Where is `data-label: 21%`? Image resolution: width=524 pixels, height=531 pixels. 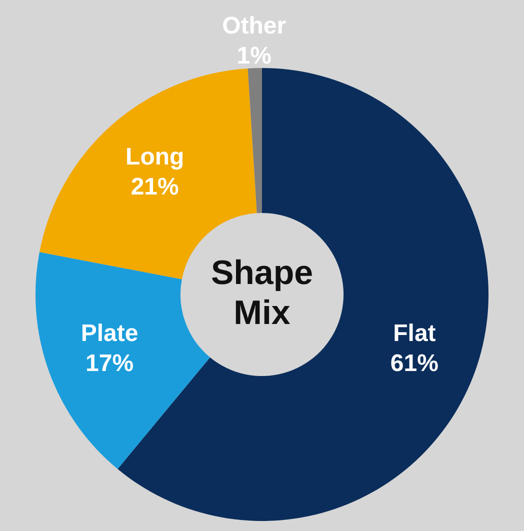
data-label: 21% is located at coordinates (154, 187).